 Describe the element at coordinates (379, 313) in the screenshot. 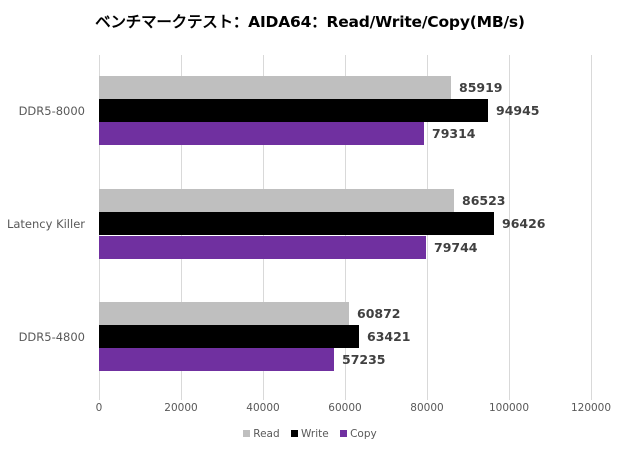

I see `data-label: 60872` at that location.